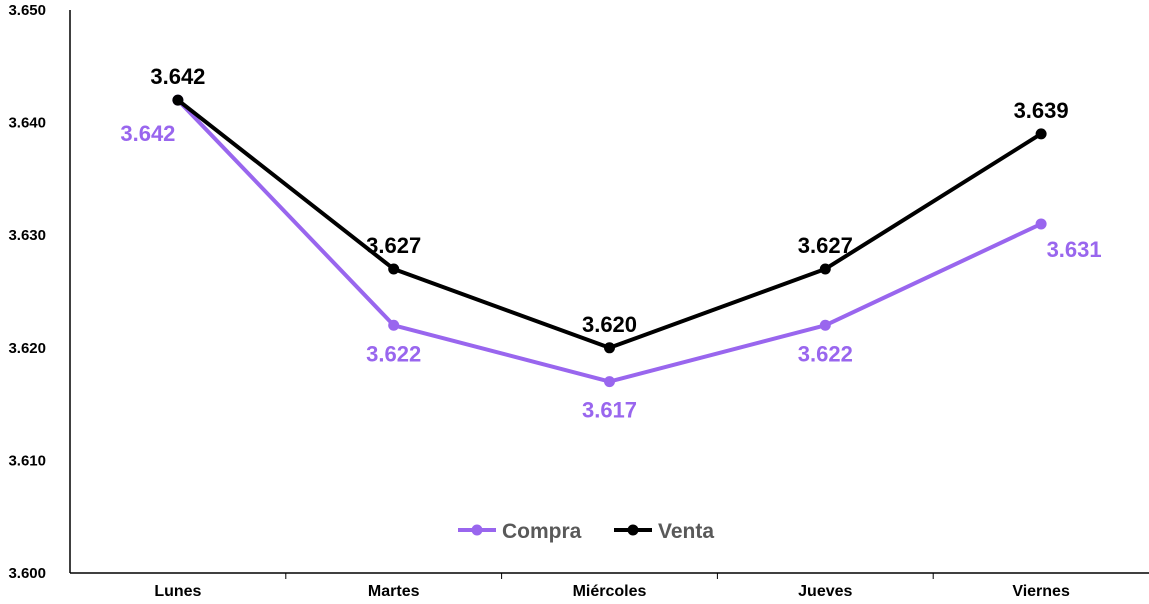  I want to click on data-label-venta: 3.642, so click(177, 76).